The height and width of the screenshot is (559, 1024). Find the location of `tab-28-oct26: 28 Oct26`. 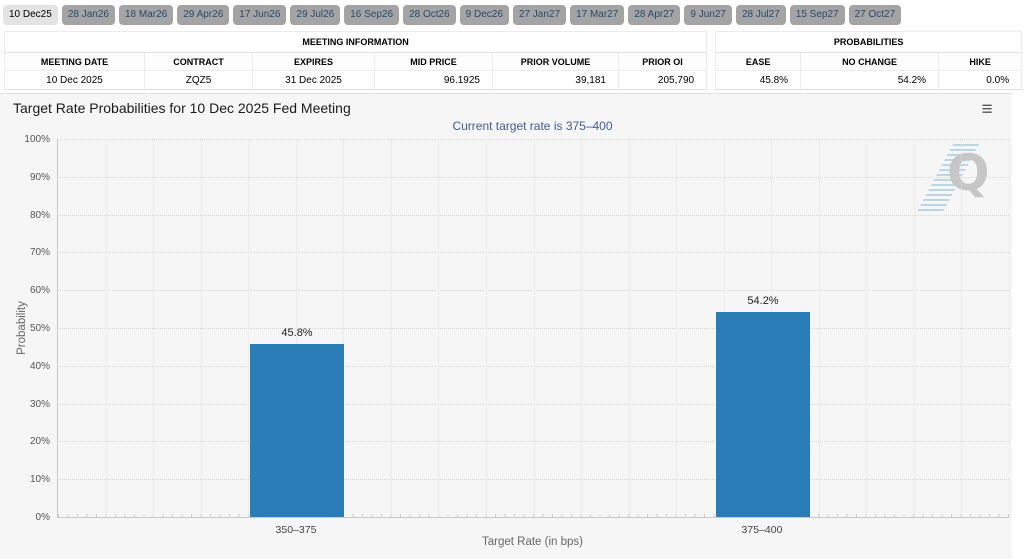

tab-28-oct26: 28 Oct26 is located at coordinates (429, 15).